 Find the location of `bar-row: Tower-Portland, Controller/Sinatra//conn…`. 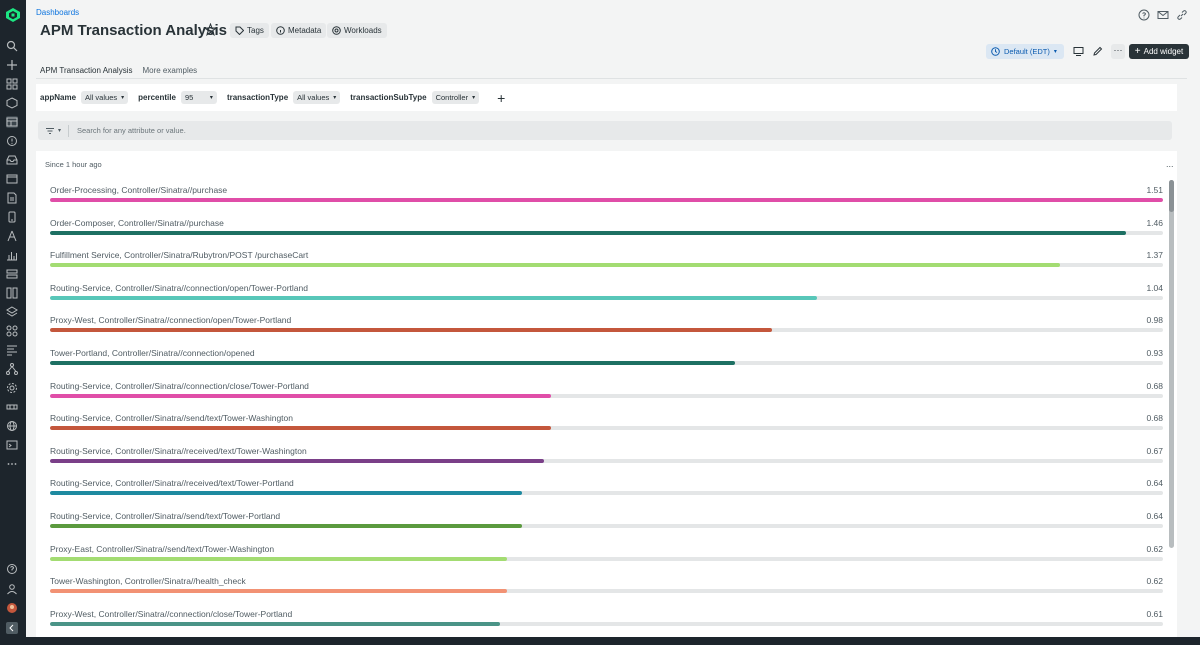

bar-row: Tower-Portland, Controller/Sinatra//conn… is located at coordinates (606, 363).